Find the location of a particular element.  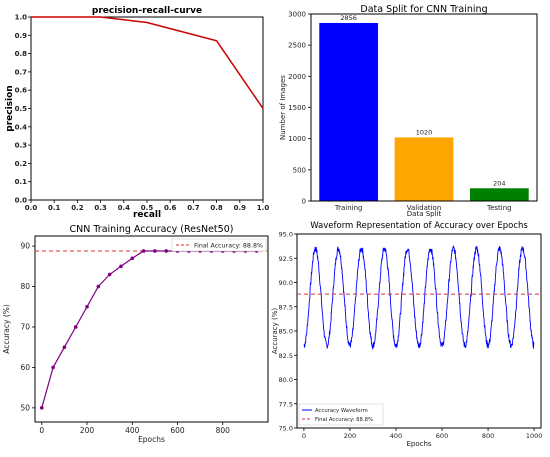

pr-y-tick-label: 0.0 is located at coordinates (21, 201).